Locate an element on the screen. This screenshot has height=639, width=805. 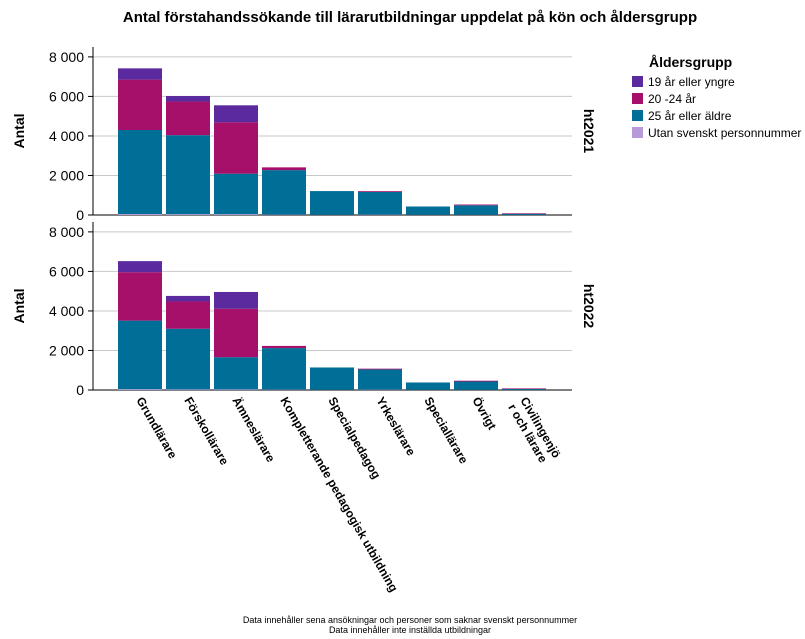
bar-ht2021-8-25-r-eller-ldre is located at coordinates (524, 214).